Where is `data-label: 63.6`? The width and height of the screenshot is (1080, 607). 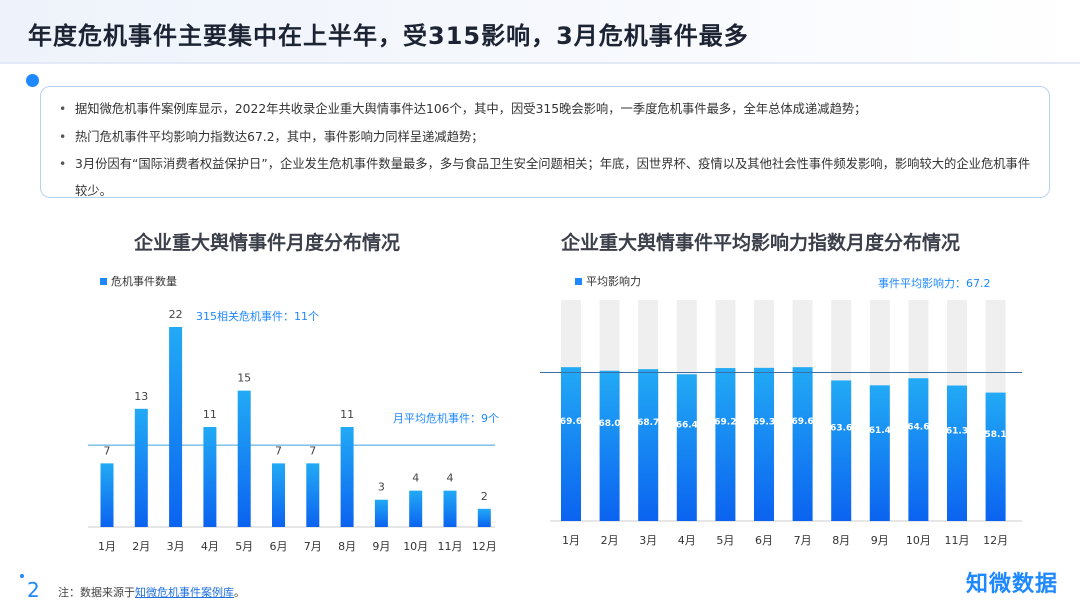
data-label: 63.6 is located at coordinates (841, 429).